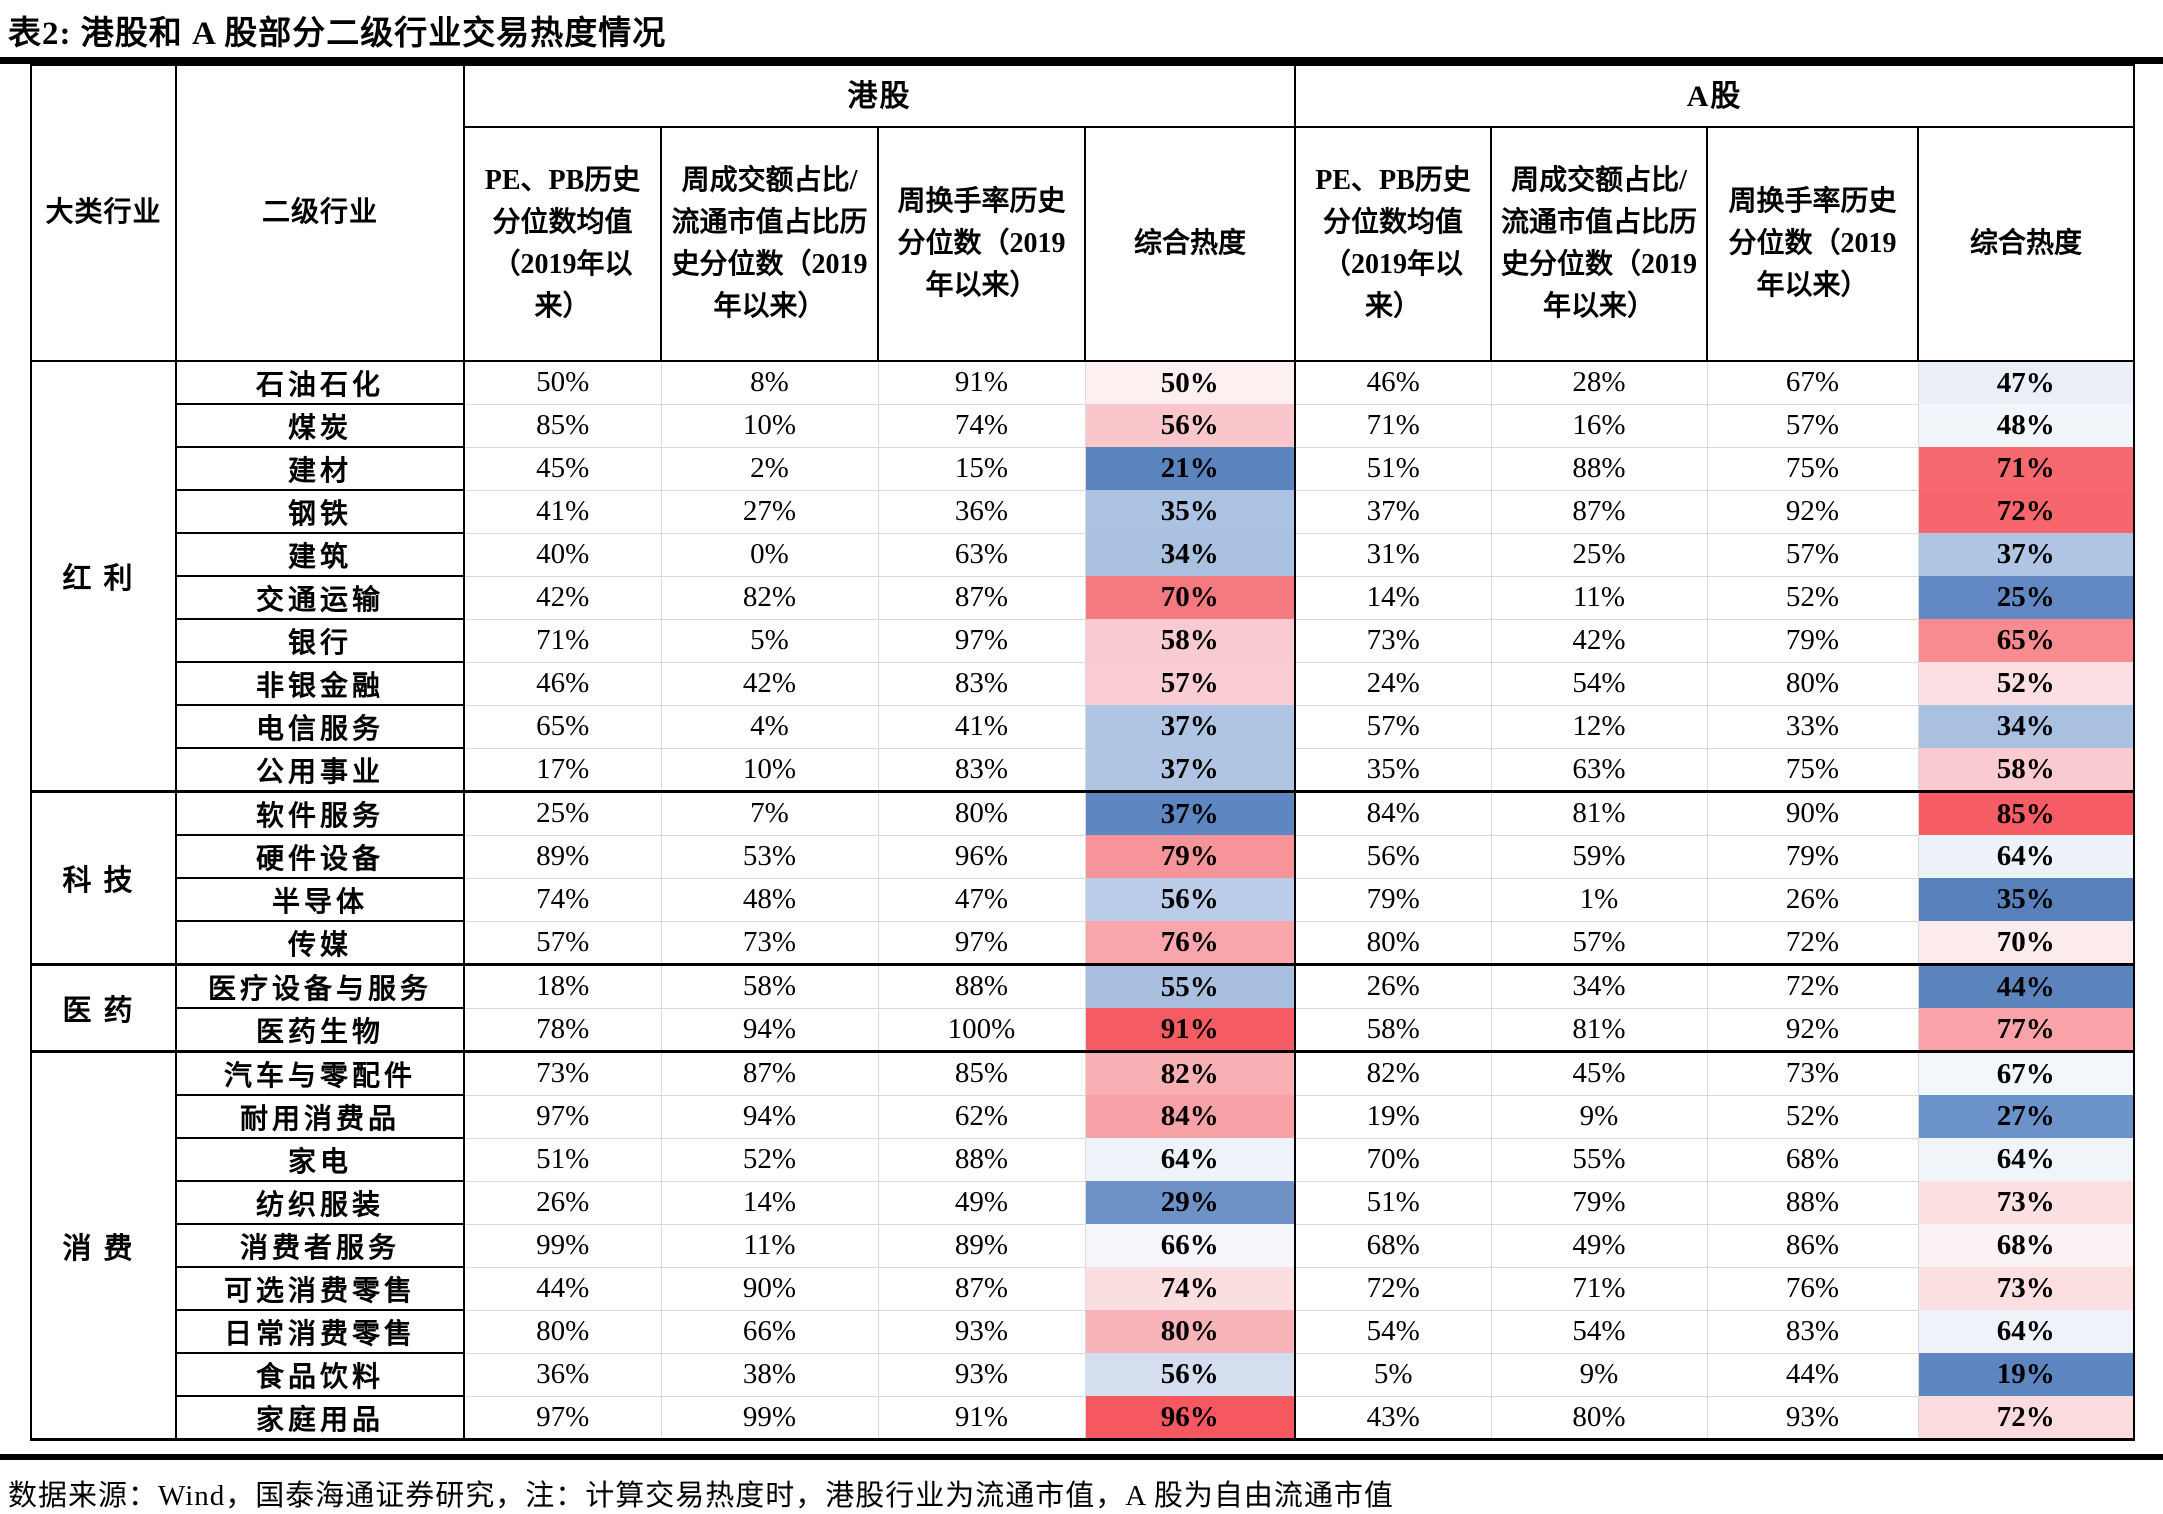  Describe the element at coordinates (1081, 1457) in the screenshot. I see `table-bottom-divider` at that location.